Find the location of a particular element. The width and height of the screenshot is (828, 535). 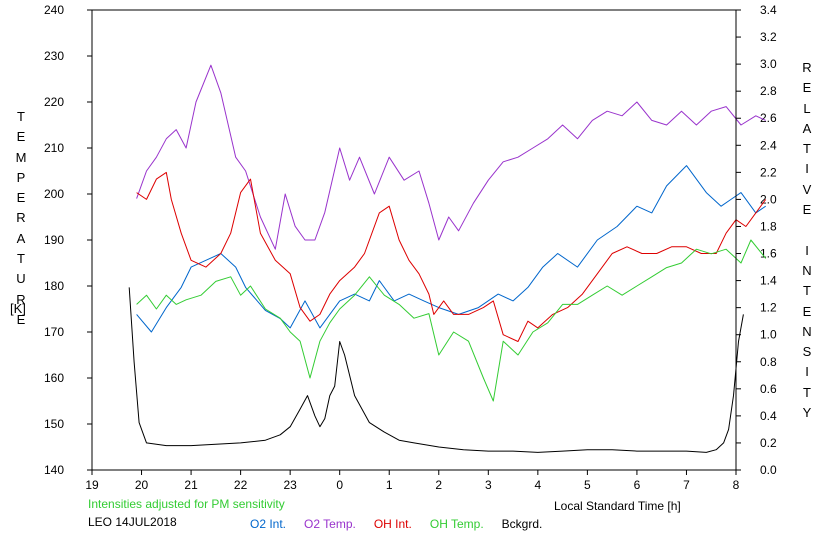

legend-entry: OH Temp. is located at coordinates (456, 524).